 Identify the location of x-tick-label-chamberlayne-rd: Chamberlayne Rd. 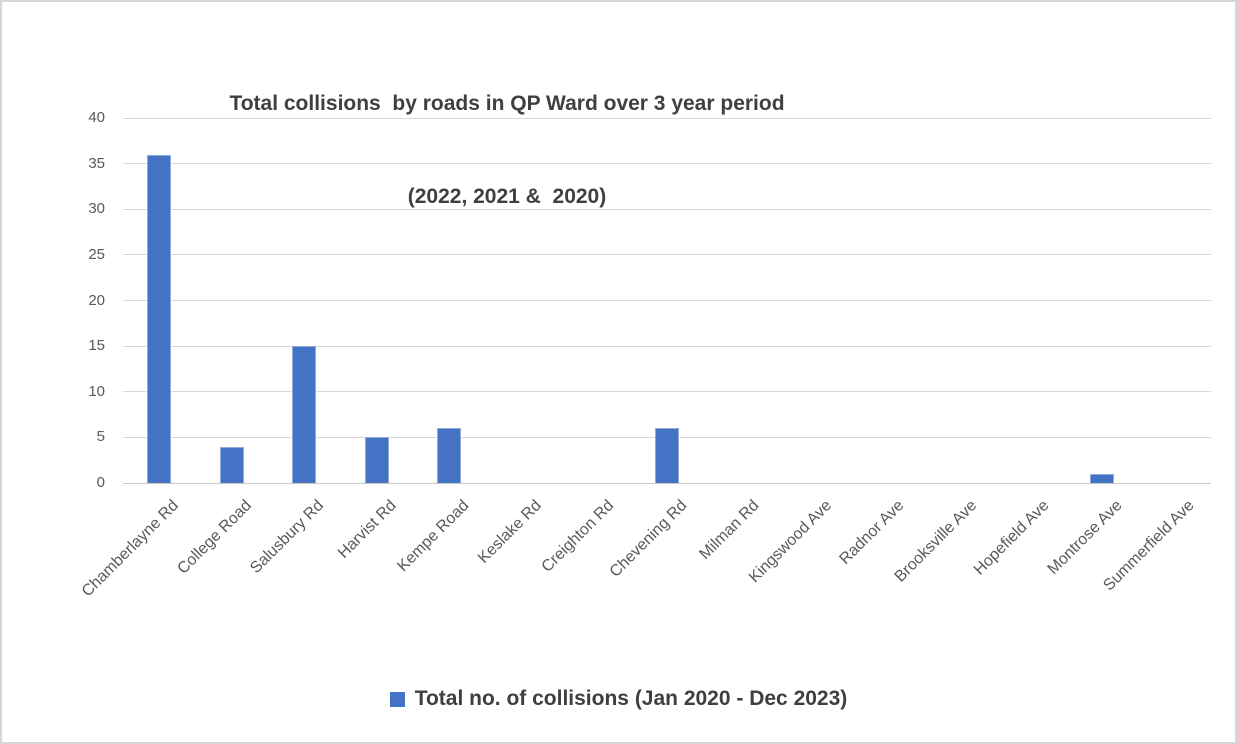
(131, 549).